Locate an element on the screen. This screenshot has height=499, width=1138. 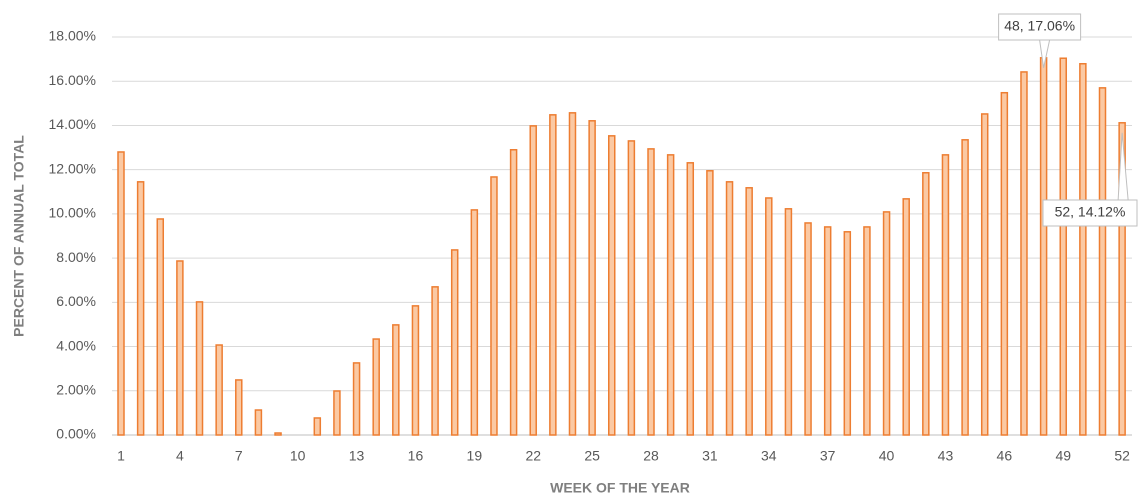
data-label: 52, 14.12% is located at coordinates (1090, 212).